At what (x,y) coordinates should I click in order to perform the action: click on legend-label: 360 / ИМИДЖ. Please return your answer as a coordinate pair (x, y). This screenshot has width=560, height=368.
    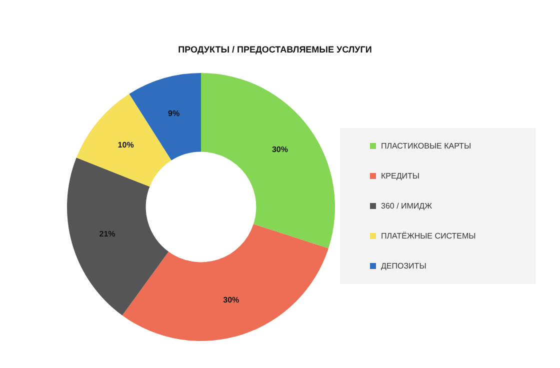
    Looking at the image, I should click on (407, 206).